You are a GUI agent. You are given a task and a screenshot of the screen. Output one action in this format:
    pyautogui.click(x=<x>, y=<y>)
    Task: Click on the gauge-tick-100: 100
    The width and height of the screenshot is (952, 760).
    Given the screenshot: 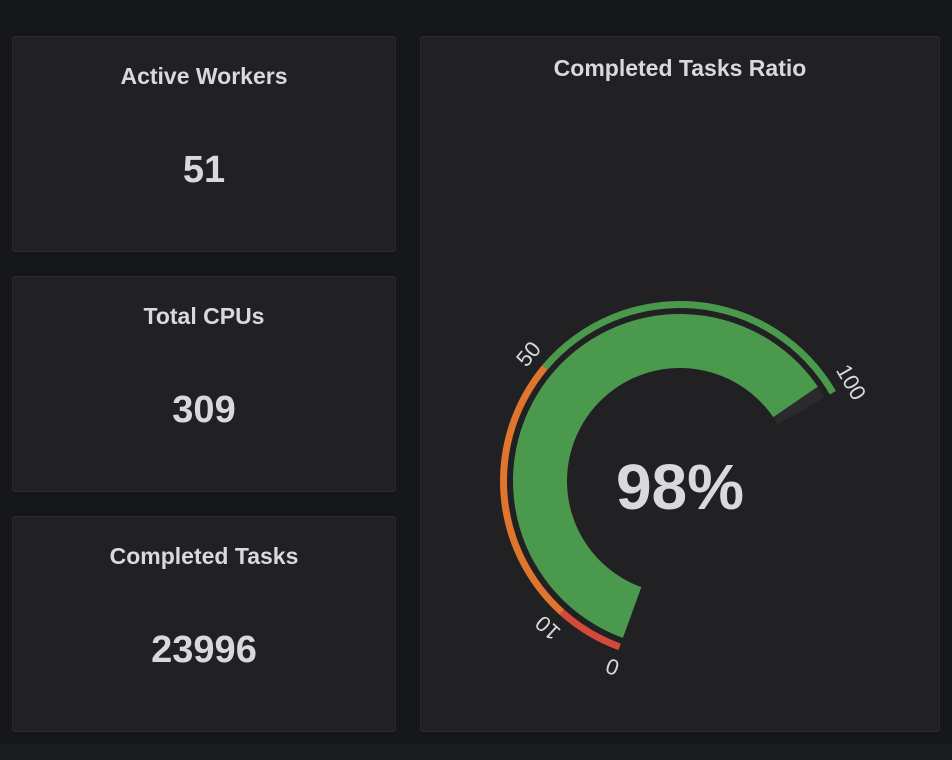 What is the action you would take?
    pyautogui.click(x=851, y=382)
    